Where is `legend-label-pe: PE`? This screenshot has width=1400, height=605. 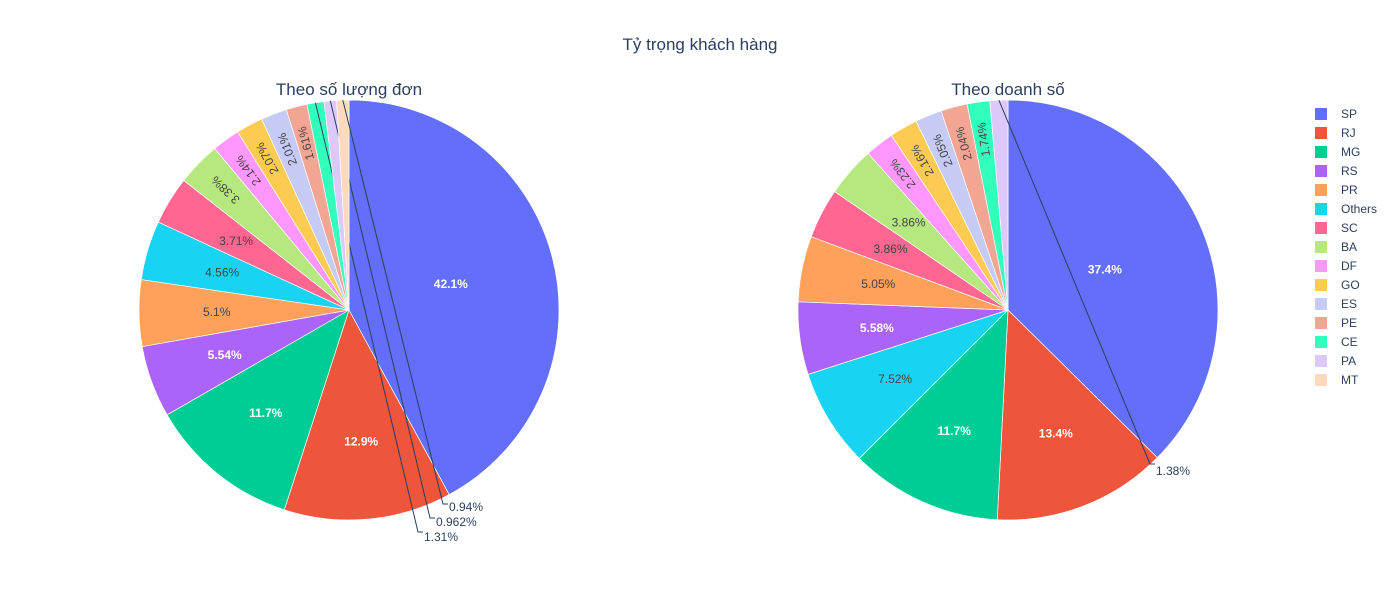 legend-label-pe: PE is located at coordinates (1349, 323).